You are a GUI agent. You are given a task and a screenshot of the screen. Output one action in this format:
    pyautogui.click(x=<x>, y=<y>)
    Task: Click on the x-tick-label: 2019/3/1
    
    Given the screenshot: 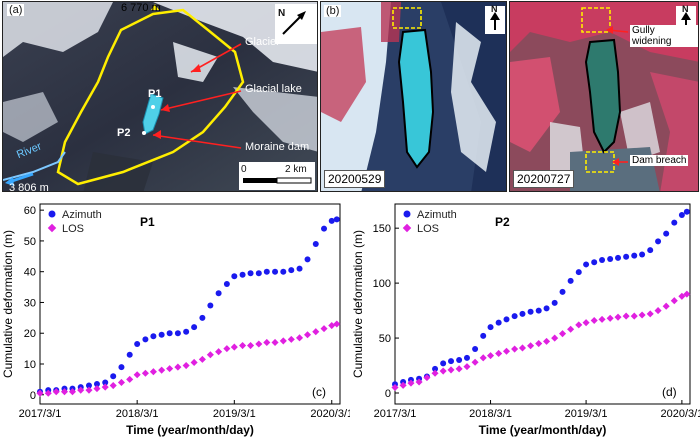 What is the action you would take?
    pyautogui.click(x=234, y=414)
    